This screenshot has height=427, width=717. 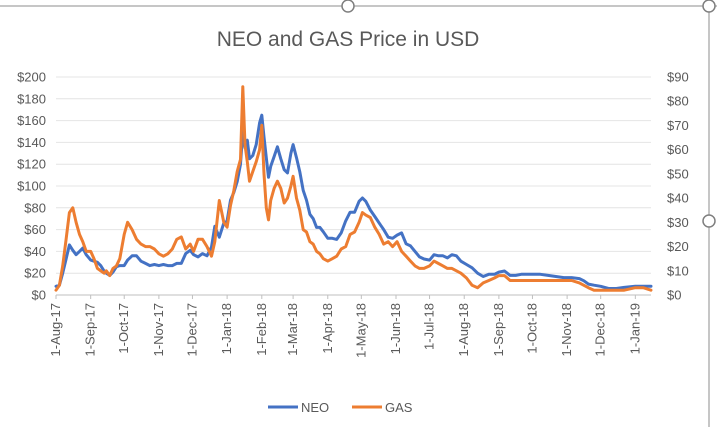 I want to click on chart-title: NEO and GAS Price in USD, so click(x=348, y=39).